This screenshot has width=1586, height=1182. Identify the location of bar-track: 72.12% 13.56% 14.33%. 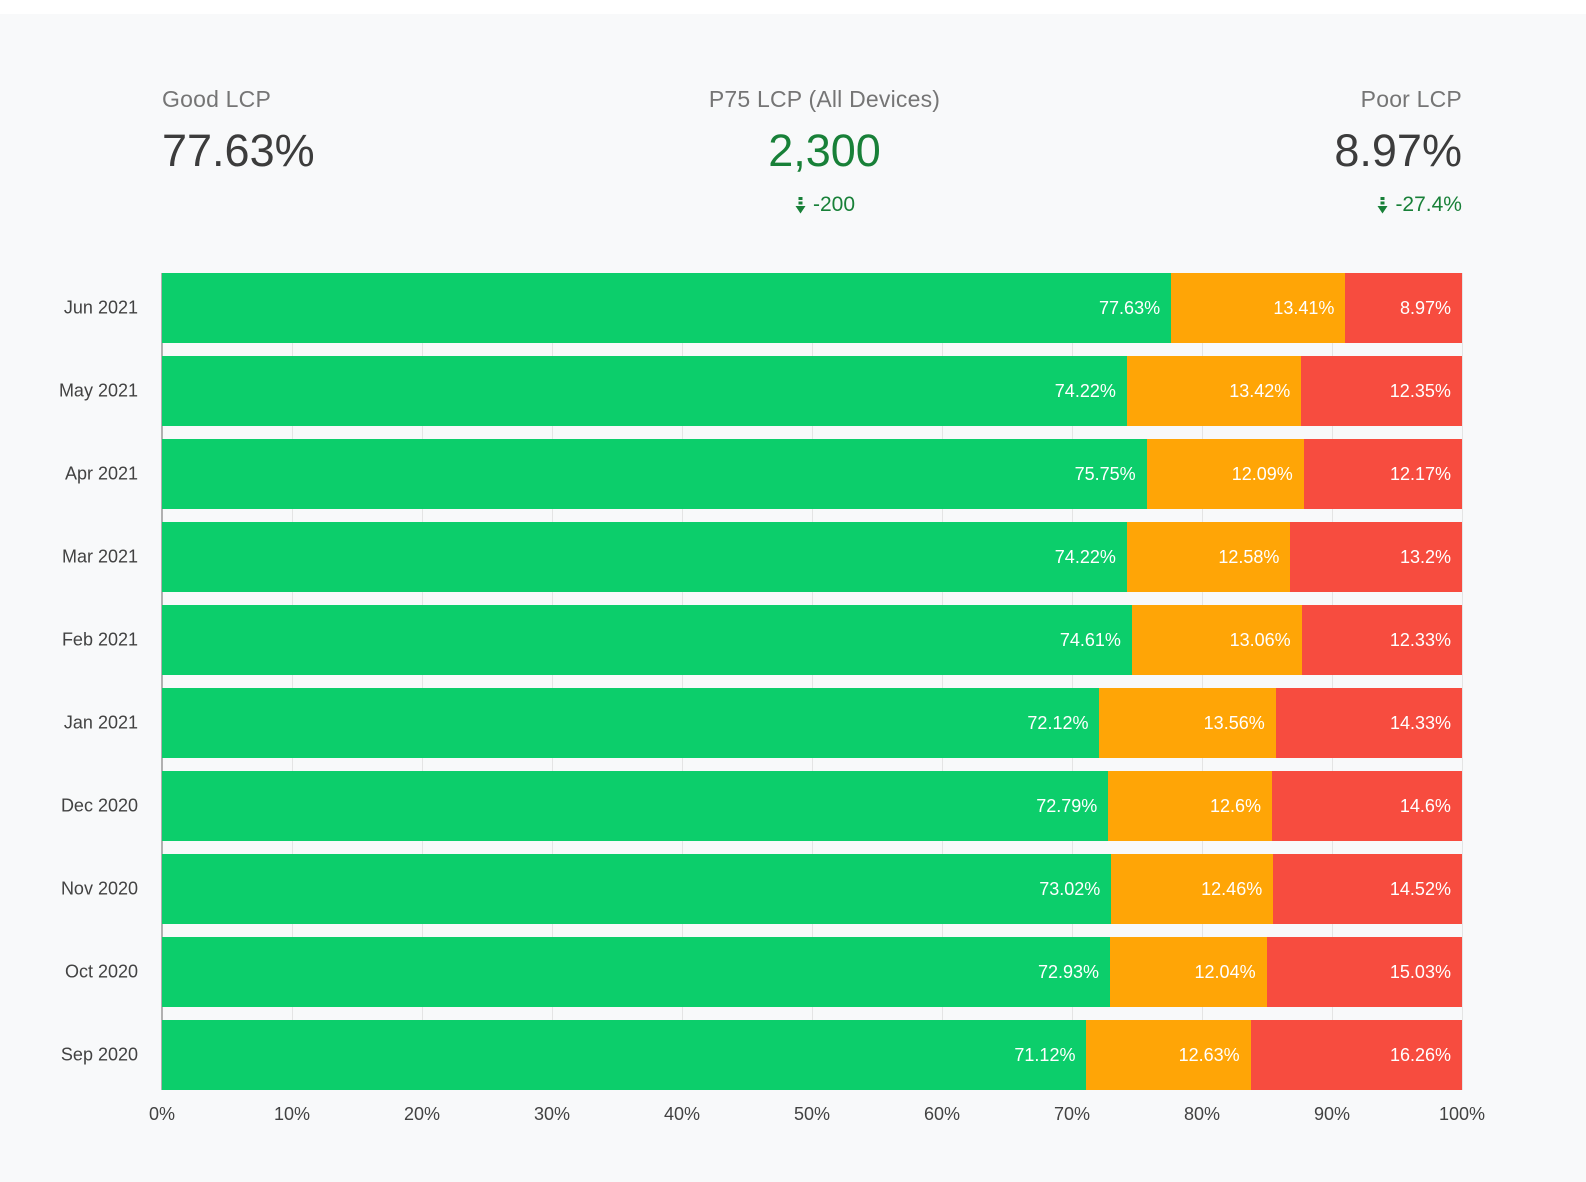
(812, 723).